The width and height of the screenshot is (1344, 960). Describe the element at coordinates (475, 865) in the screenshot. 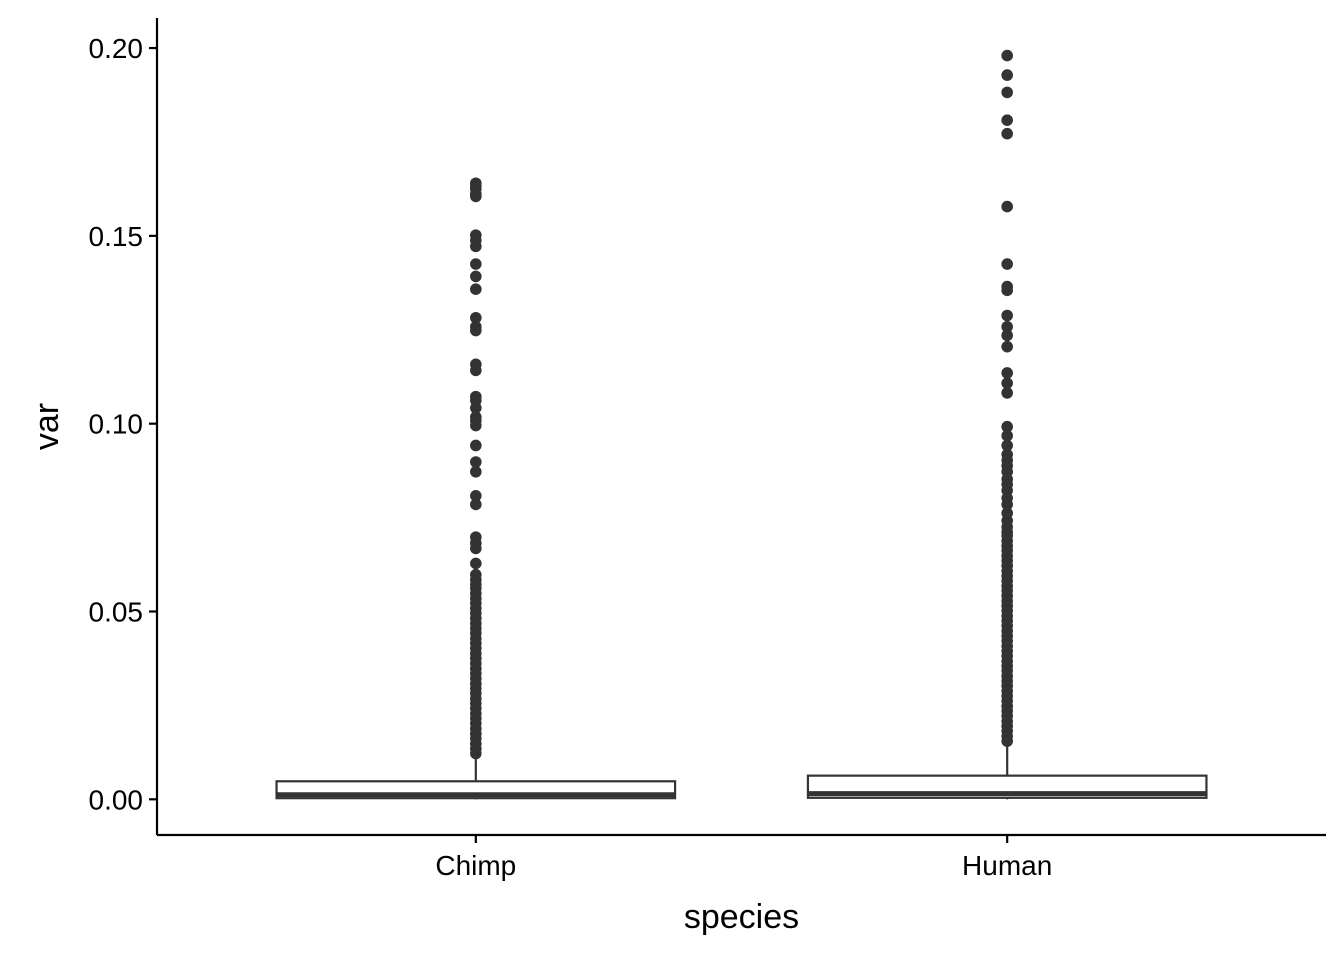

I see `x-tick-label: Chimp` at that location.